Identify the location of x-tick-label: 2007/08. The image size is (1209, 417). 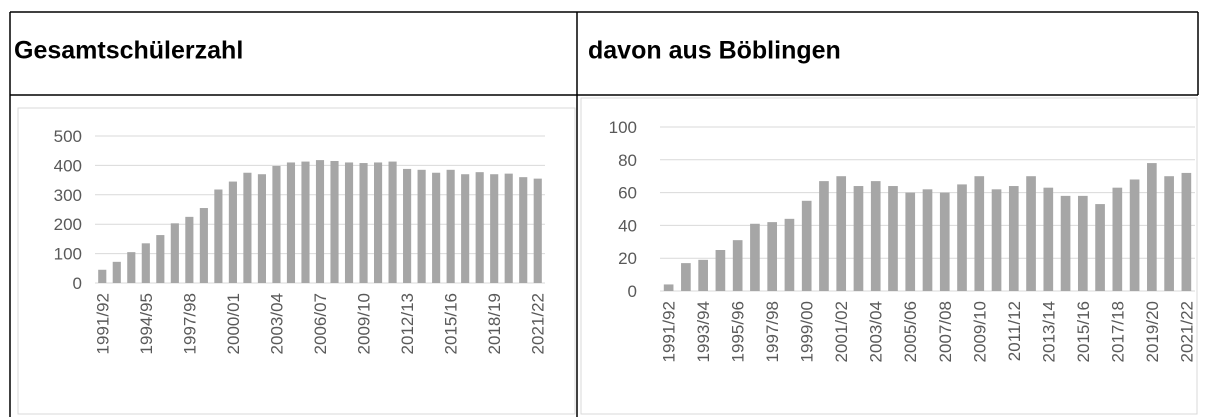
(945, 331).